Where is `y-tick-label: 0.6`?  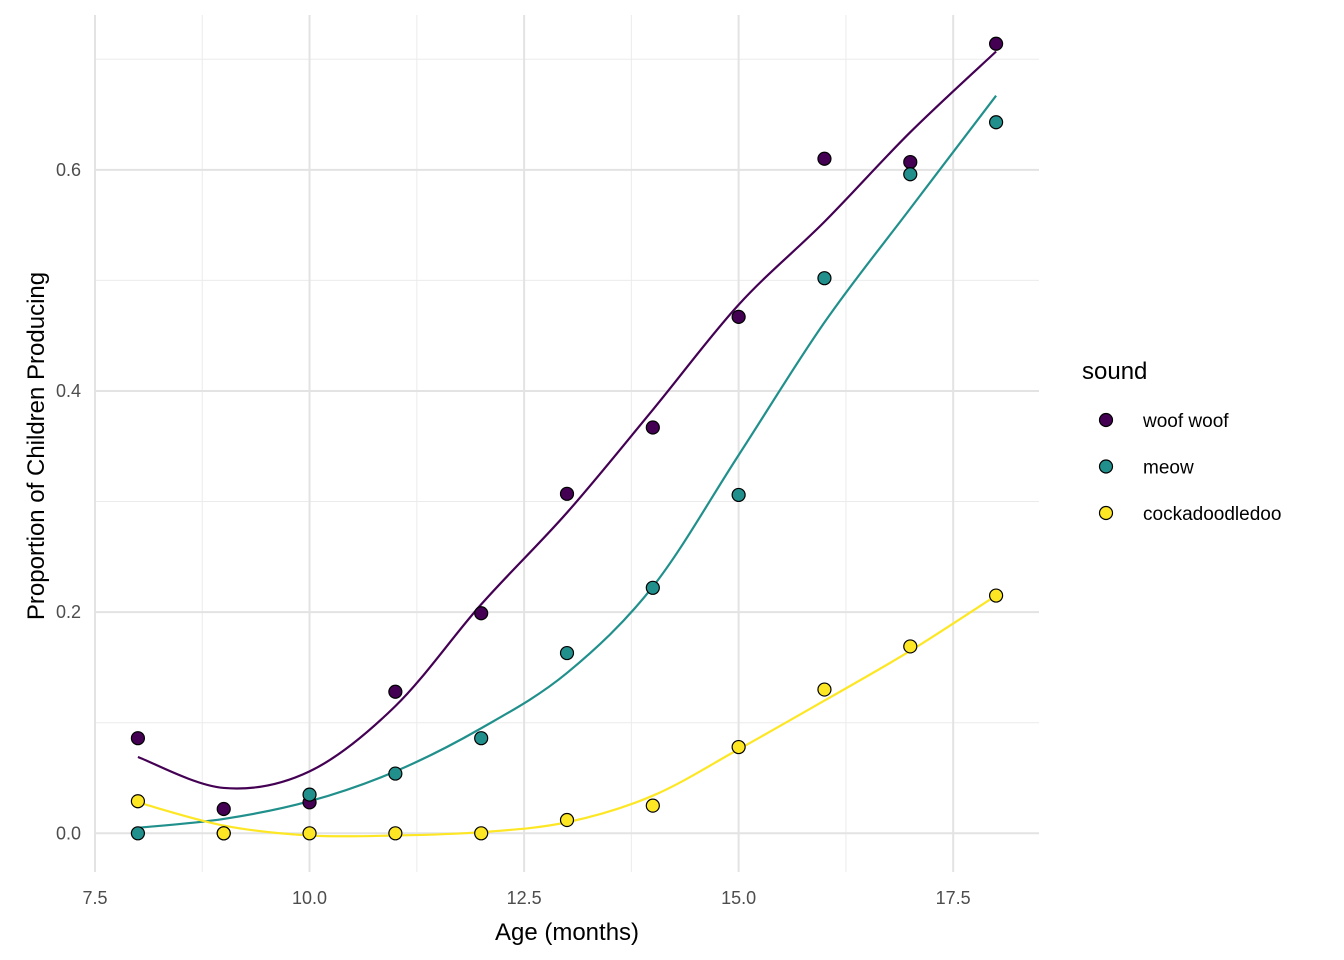
y-tick-label: 0.6 is located at coordinates (68, 170).